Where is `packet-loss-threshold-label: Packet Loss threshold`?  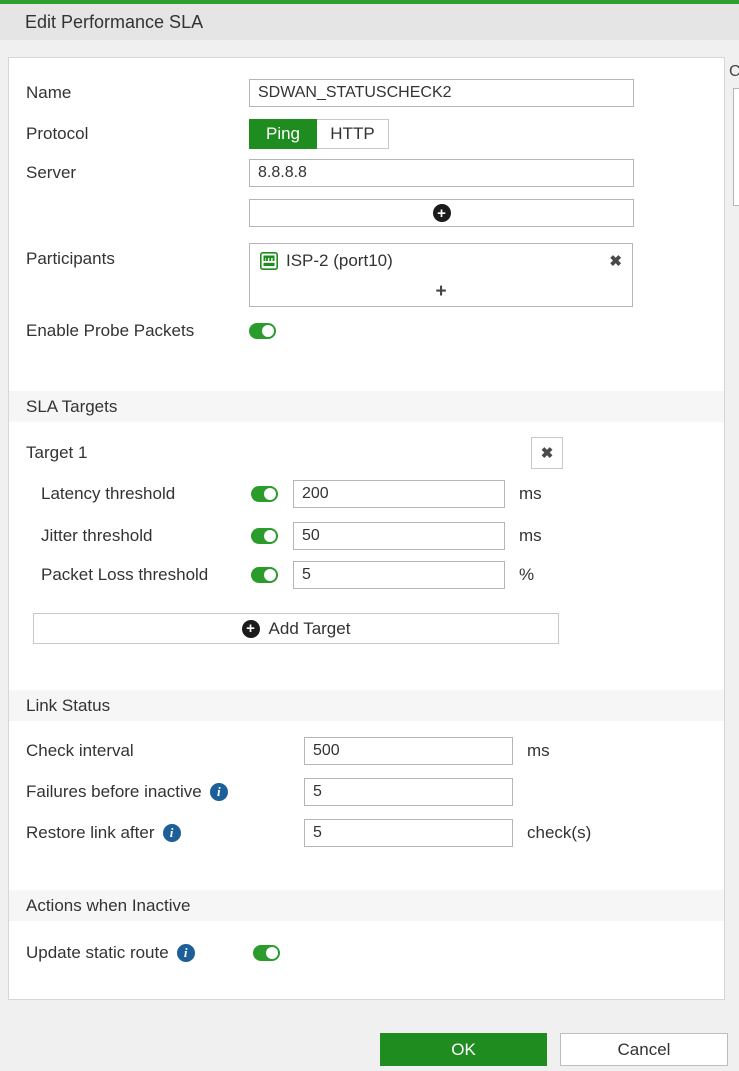
packet-loss-threshold-label: Packet Loss threshold is located at coordinates (125, 574).